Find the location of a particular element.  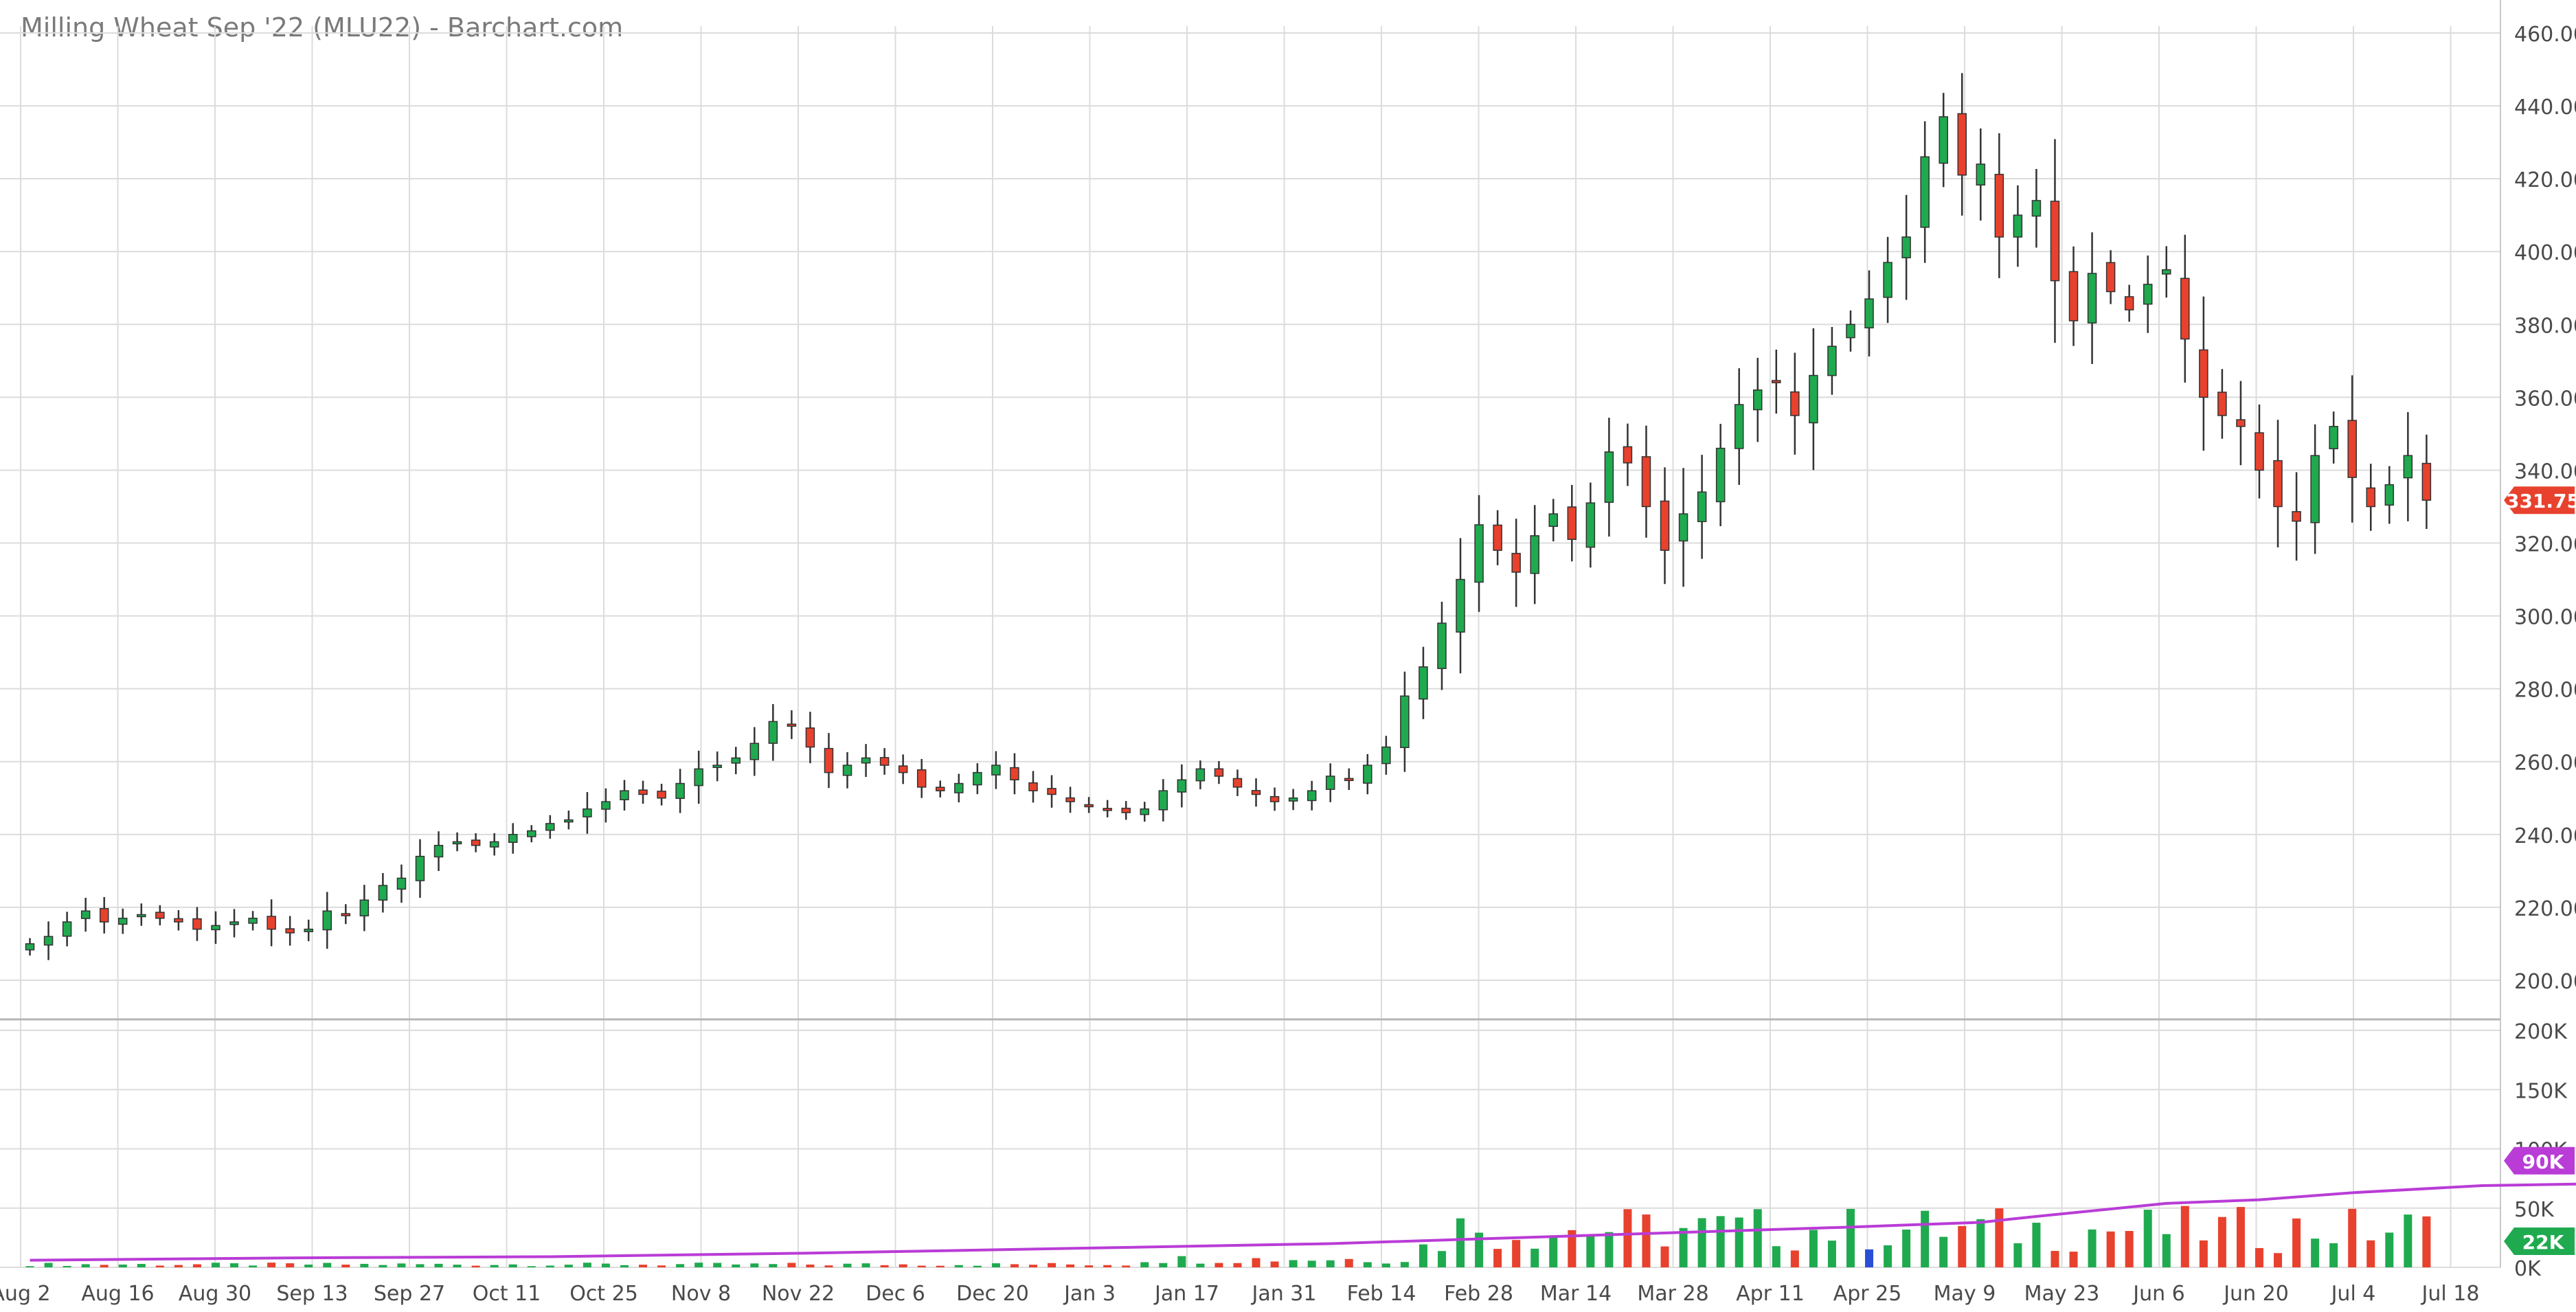

x-tick-label: Sep 13 is located at coordinates (312, 1294).